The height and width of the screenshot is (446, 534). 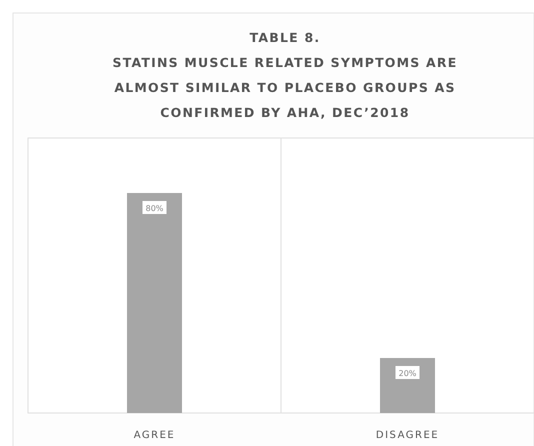 What do you see at coordinates (155, 435) in the screenshot?
I see `x-tick-label: AGREE` at bounding box center [155, 435].